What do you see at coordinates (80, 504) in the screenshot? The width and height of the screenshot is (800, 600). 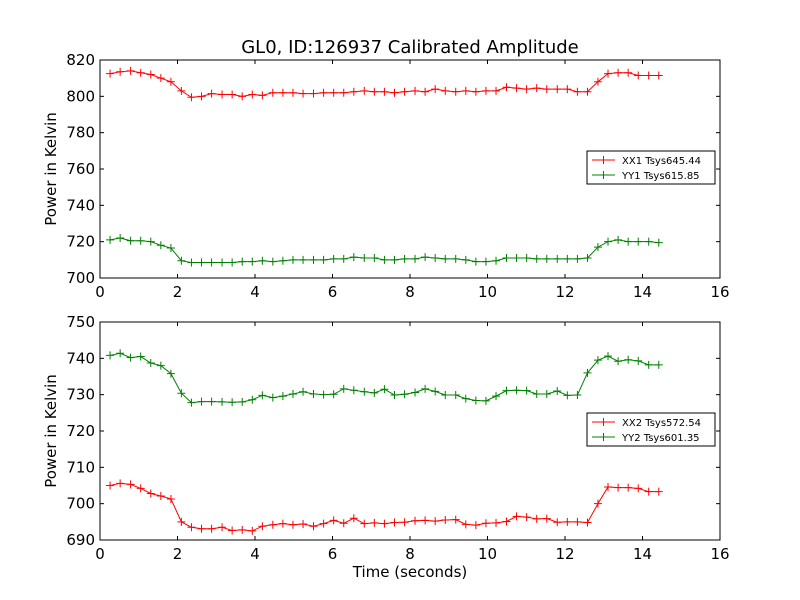 I see `y-tick-label: 700` at bounding box center [80, 504].